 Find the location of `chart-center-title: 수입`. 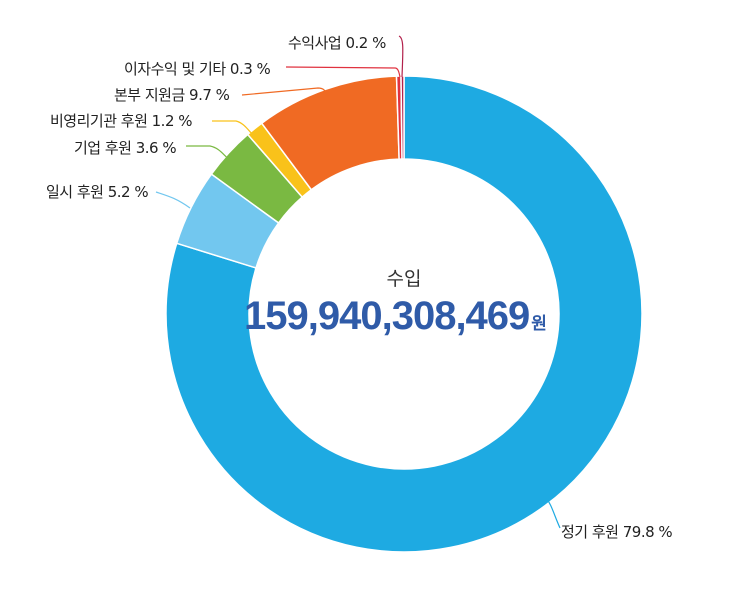

chart-center-title: 수입 is located at coordinates (404, 279).